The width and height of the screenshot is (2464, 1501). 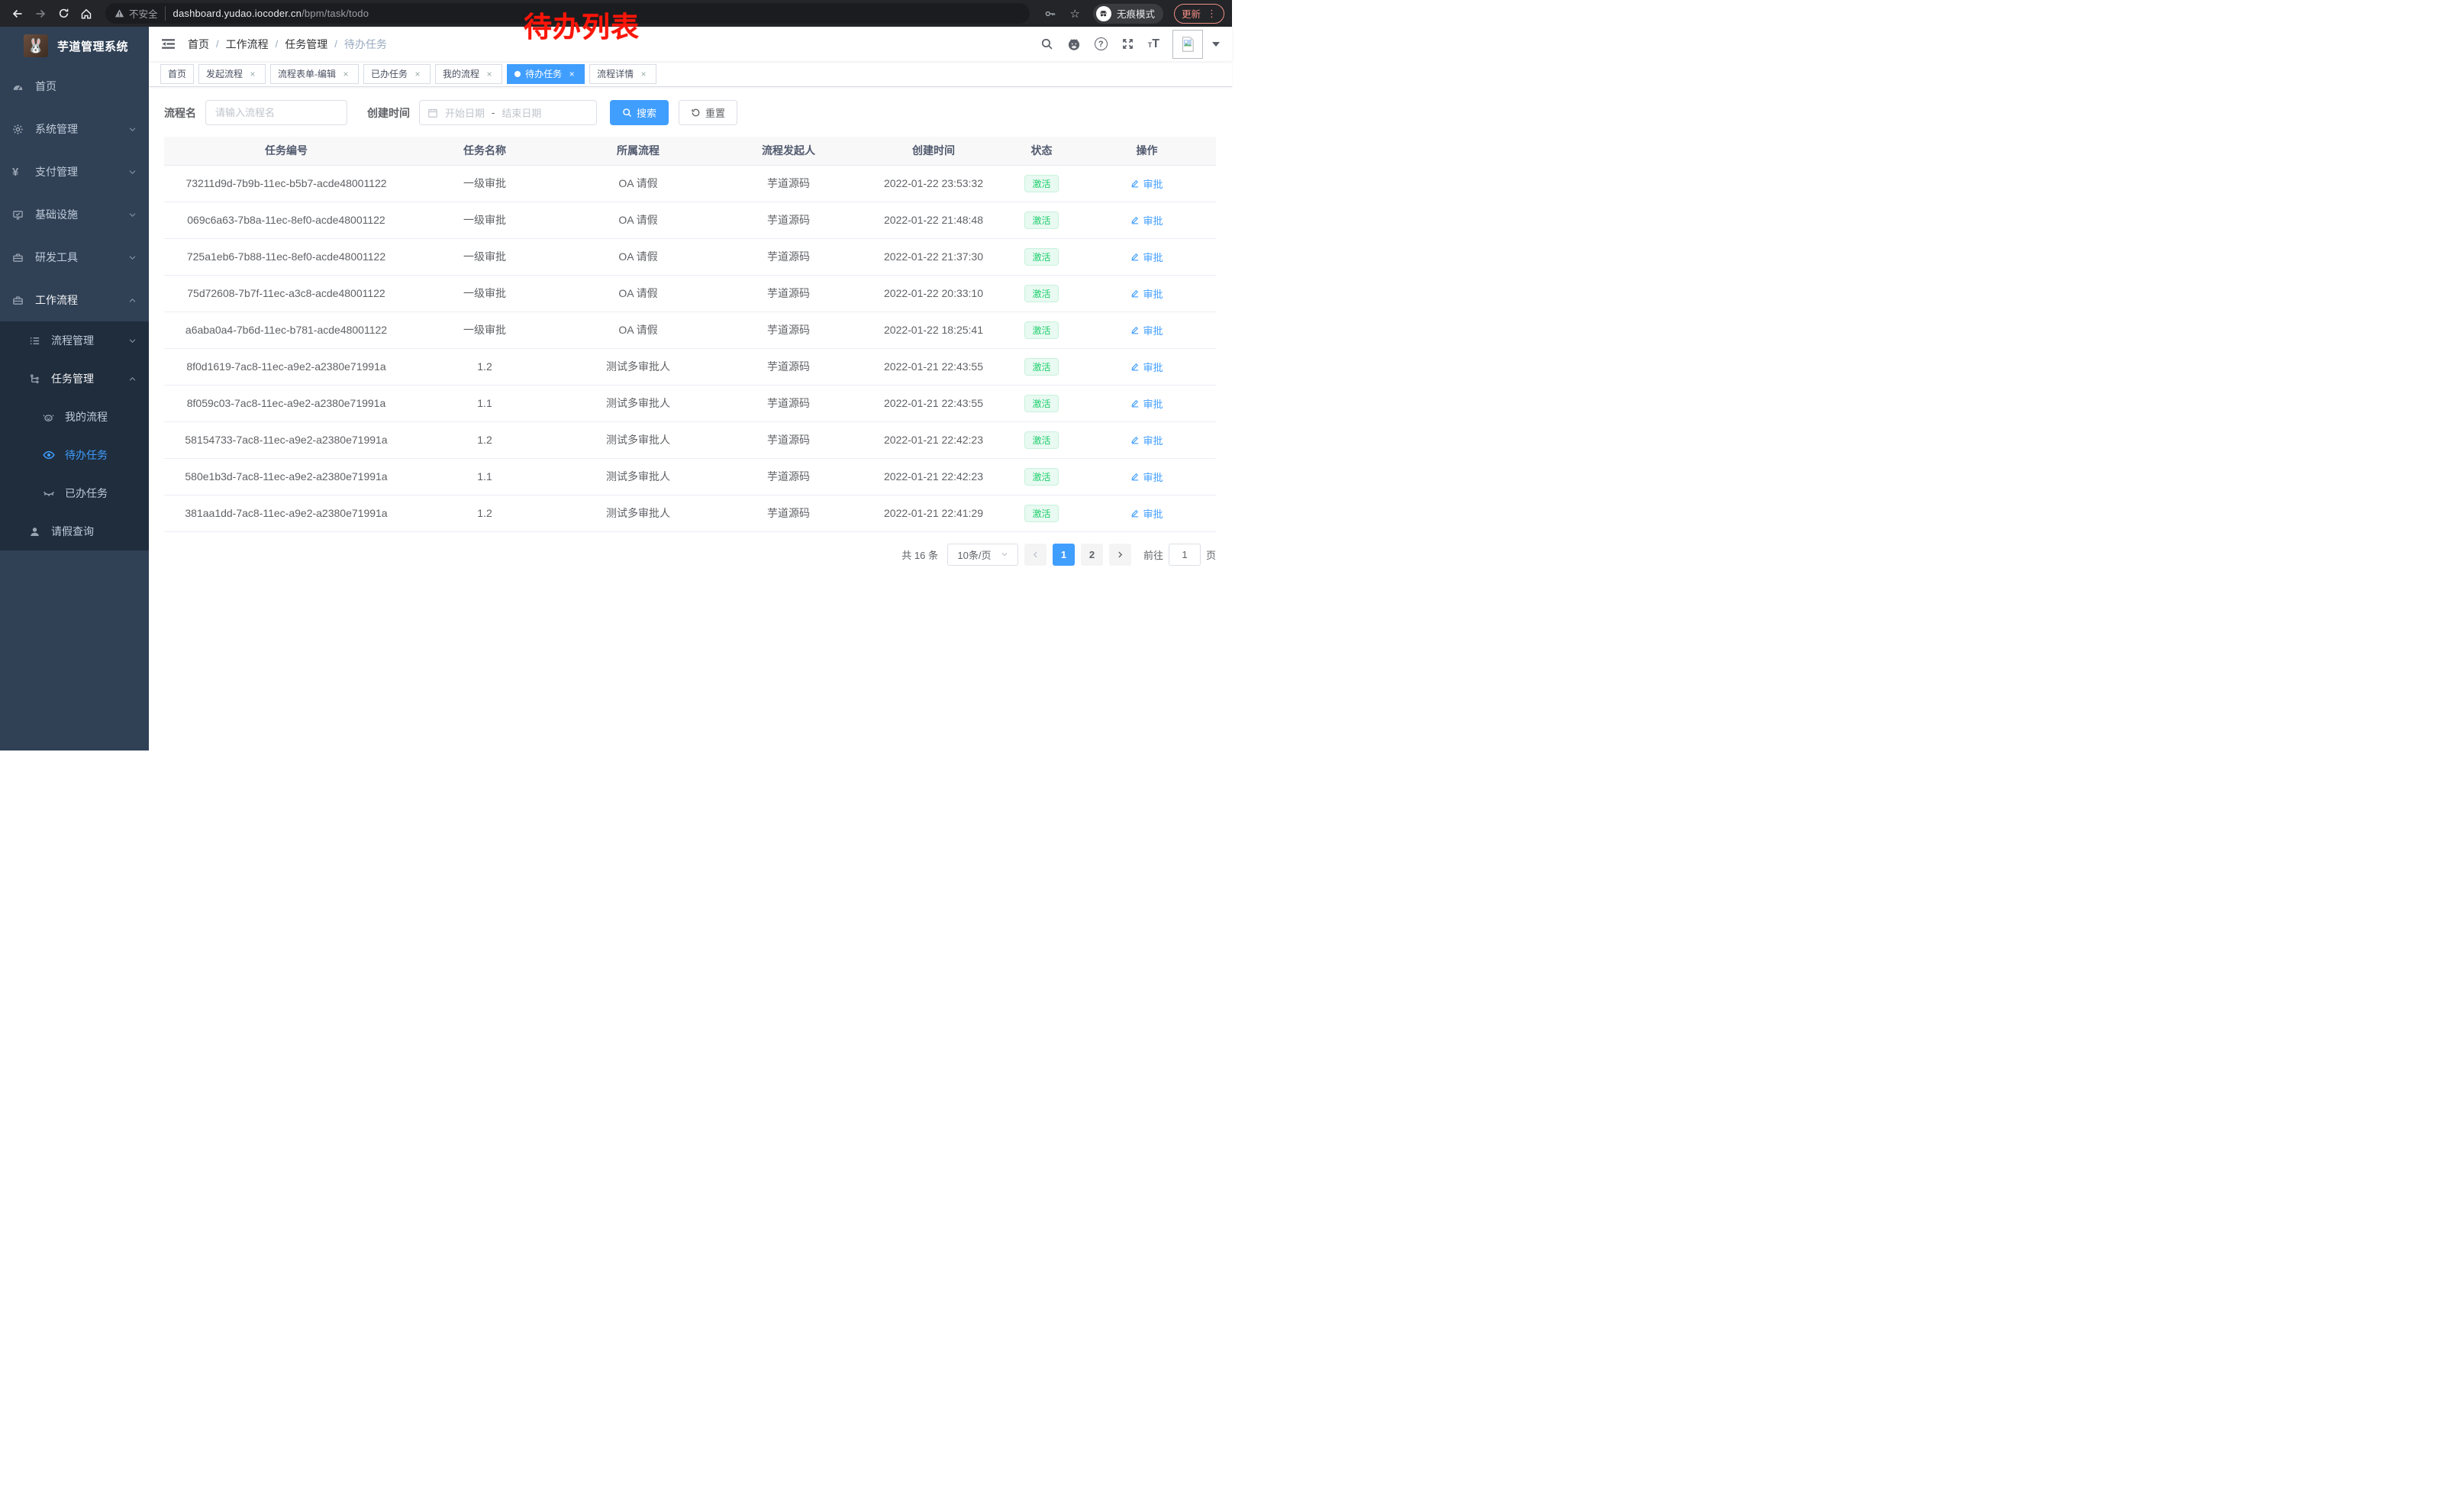 What do you see at coordinates (140, 14) in the screenshot?
I see `security-status: 不安全` at bounding box center [140, 14].